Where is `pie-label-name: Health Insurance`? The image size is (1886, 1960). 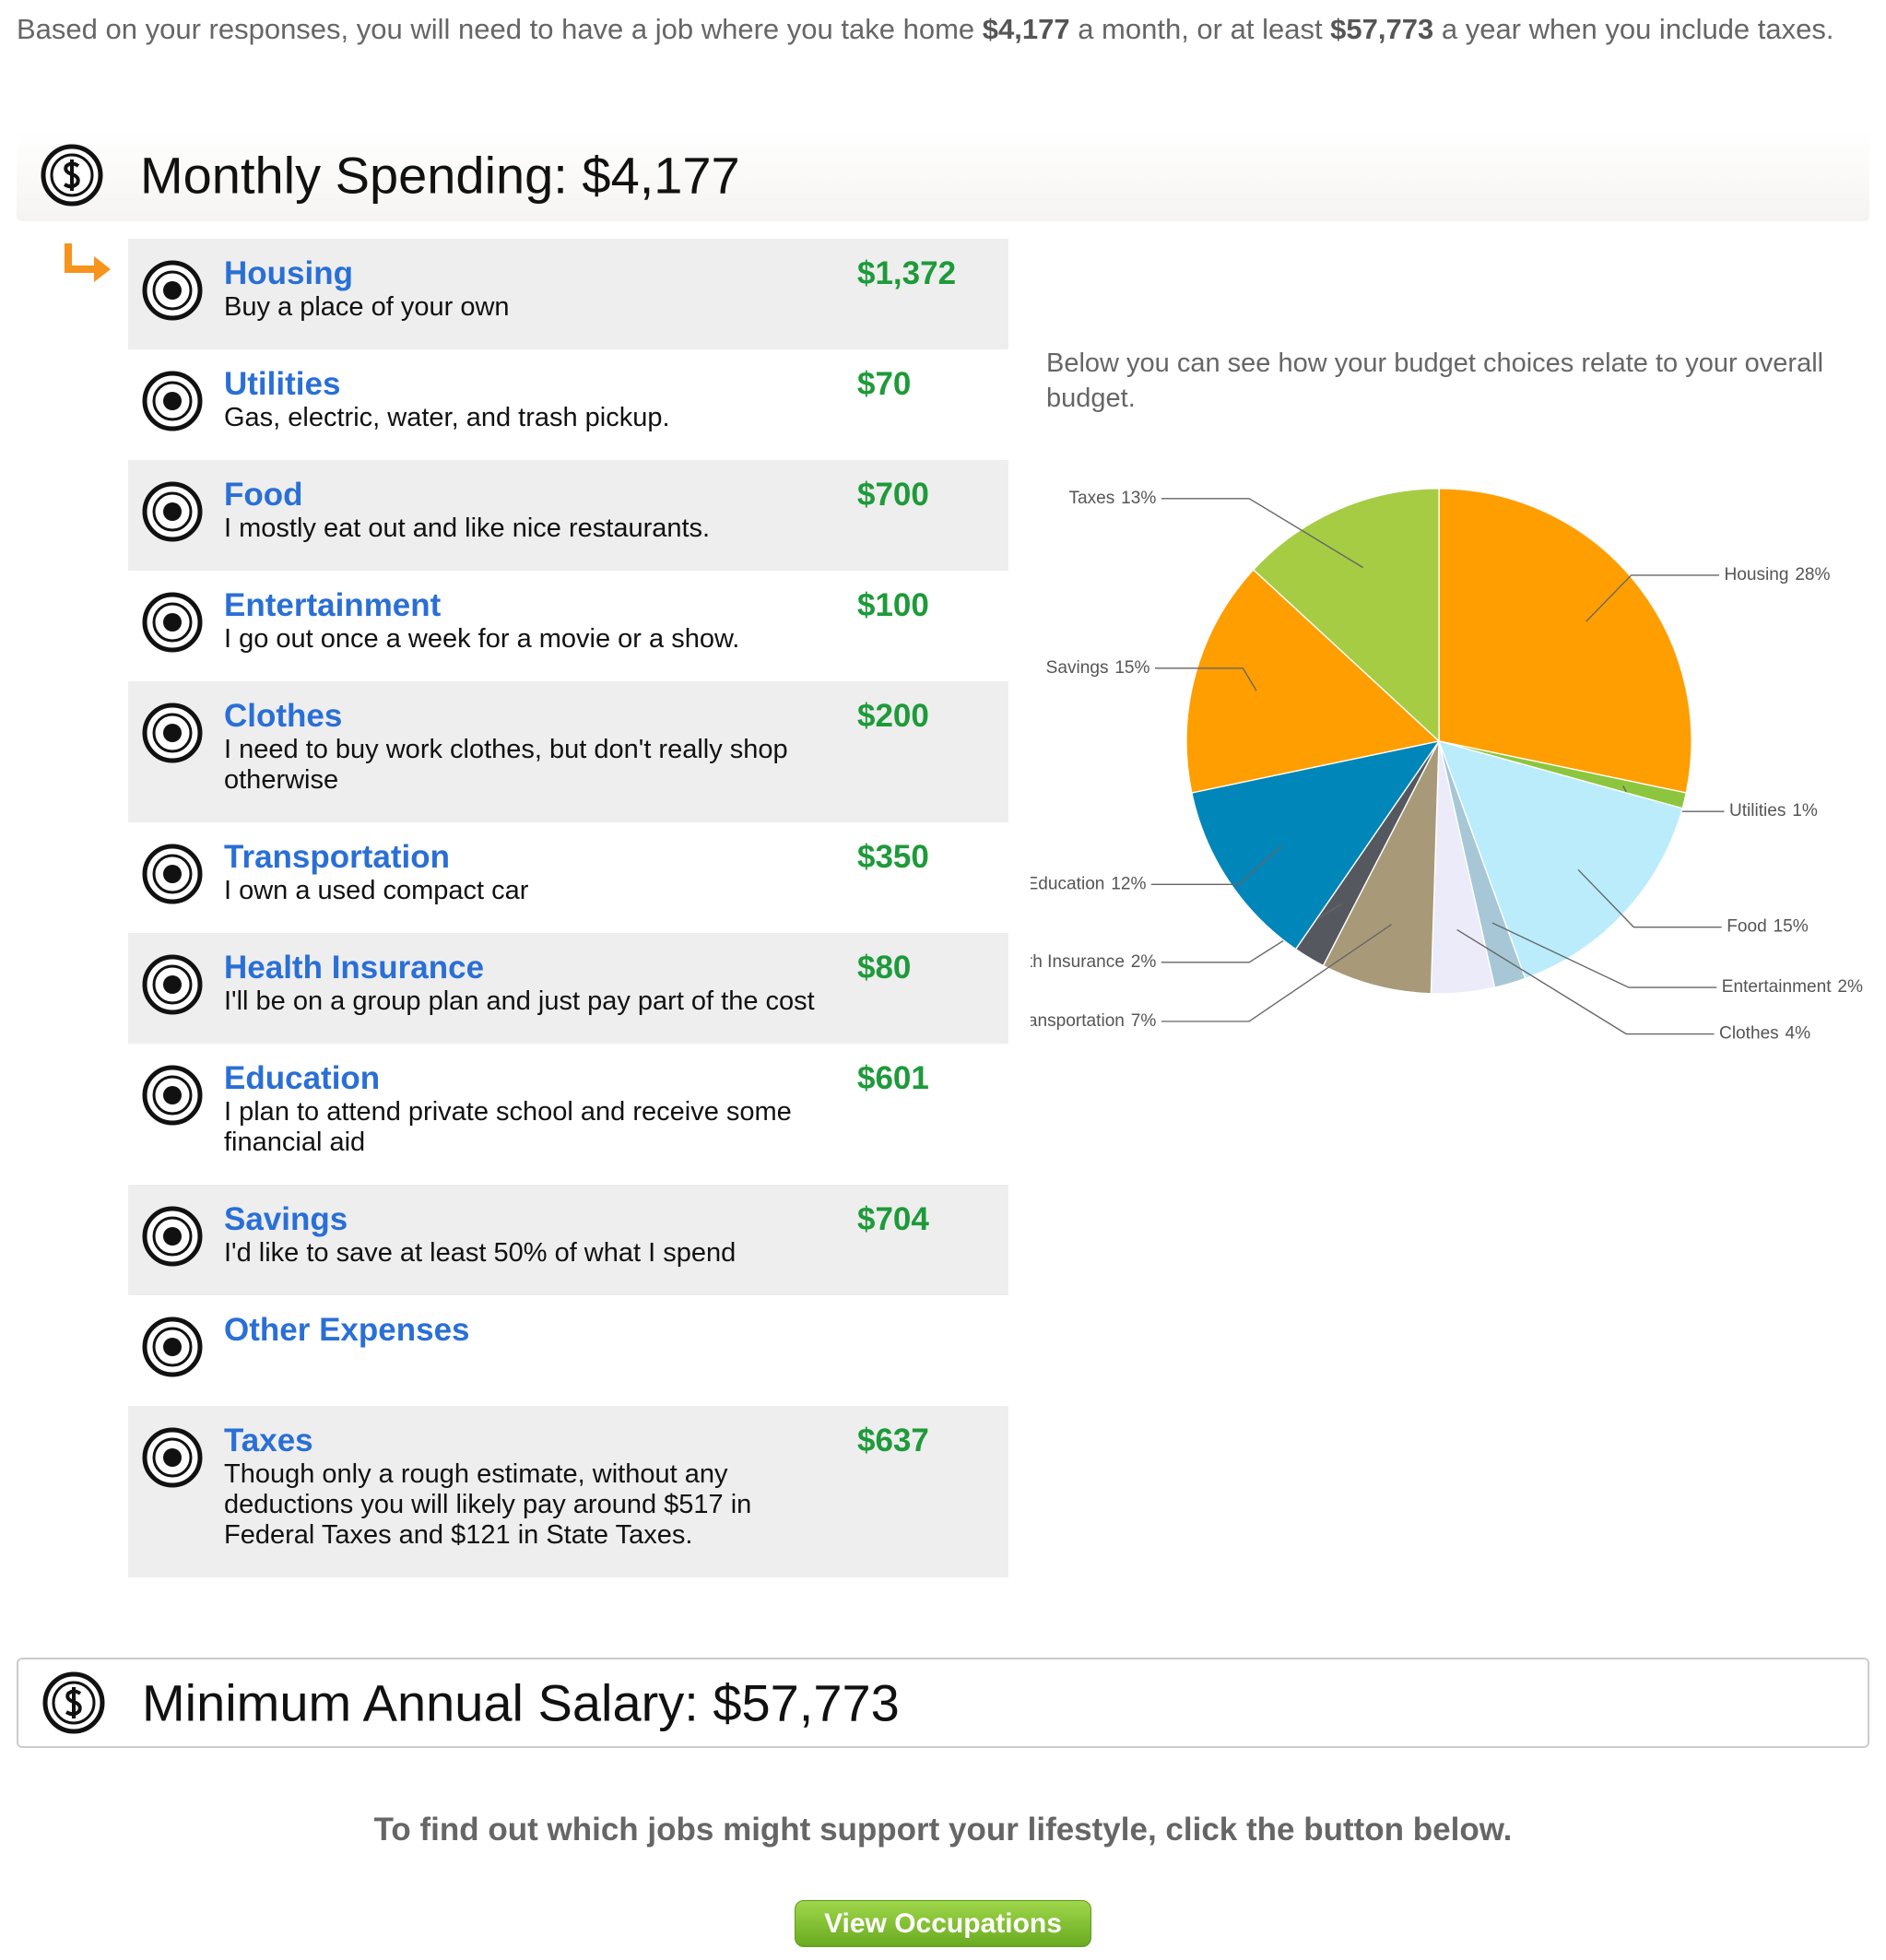 pie-label-name: Health Insurance is located at coordinates (1078, 962).